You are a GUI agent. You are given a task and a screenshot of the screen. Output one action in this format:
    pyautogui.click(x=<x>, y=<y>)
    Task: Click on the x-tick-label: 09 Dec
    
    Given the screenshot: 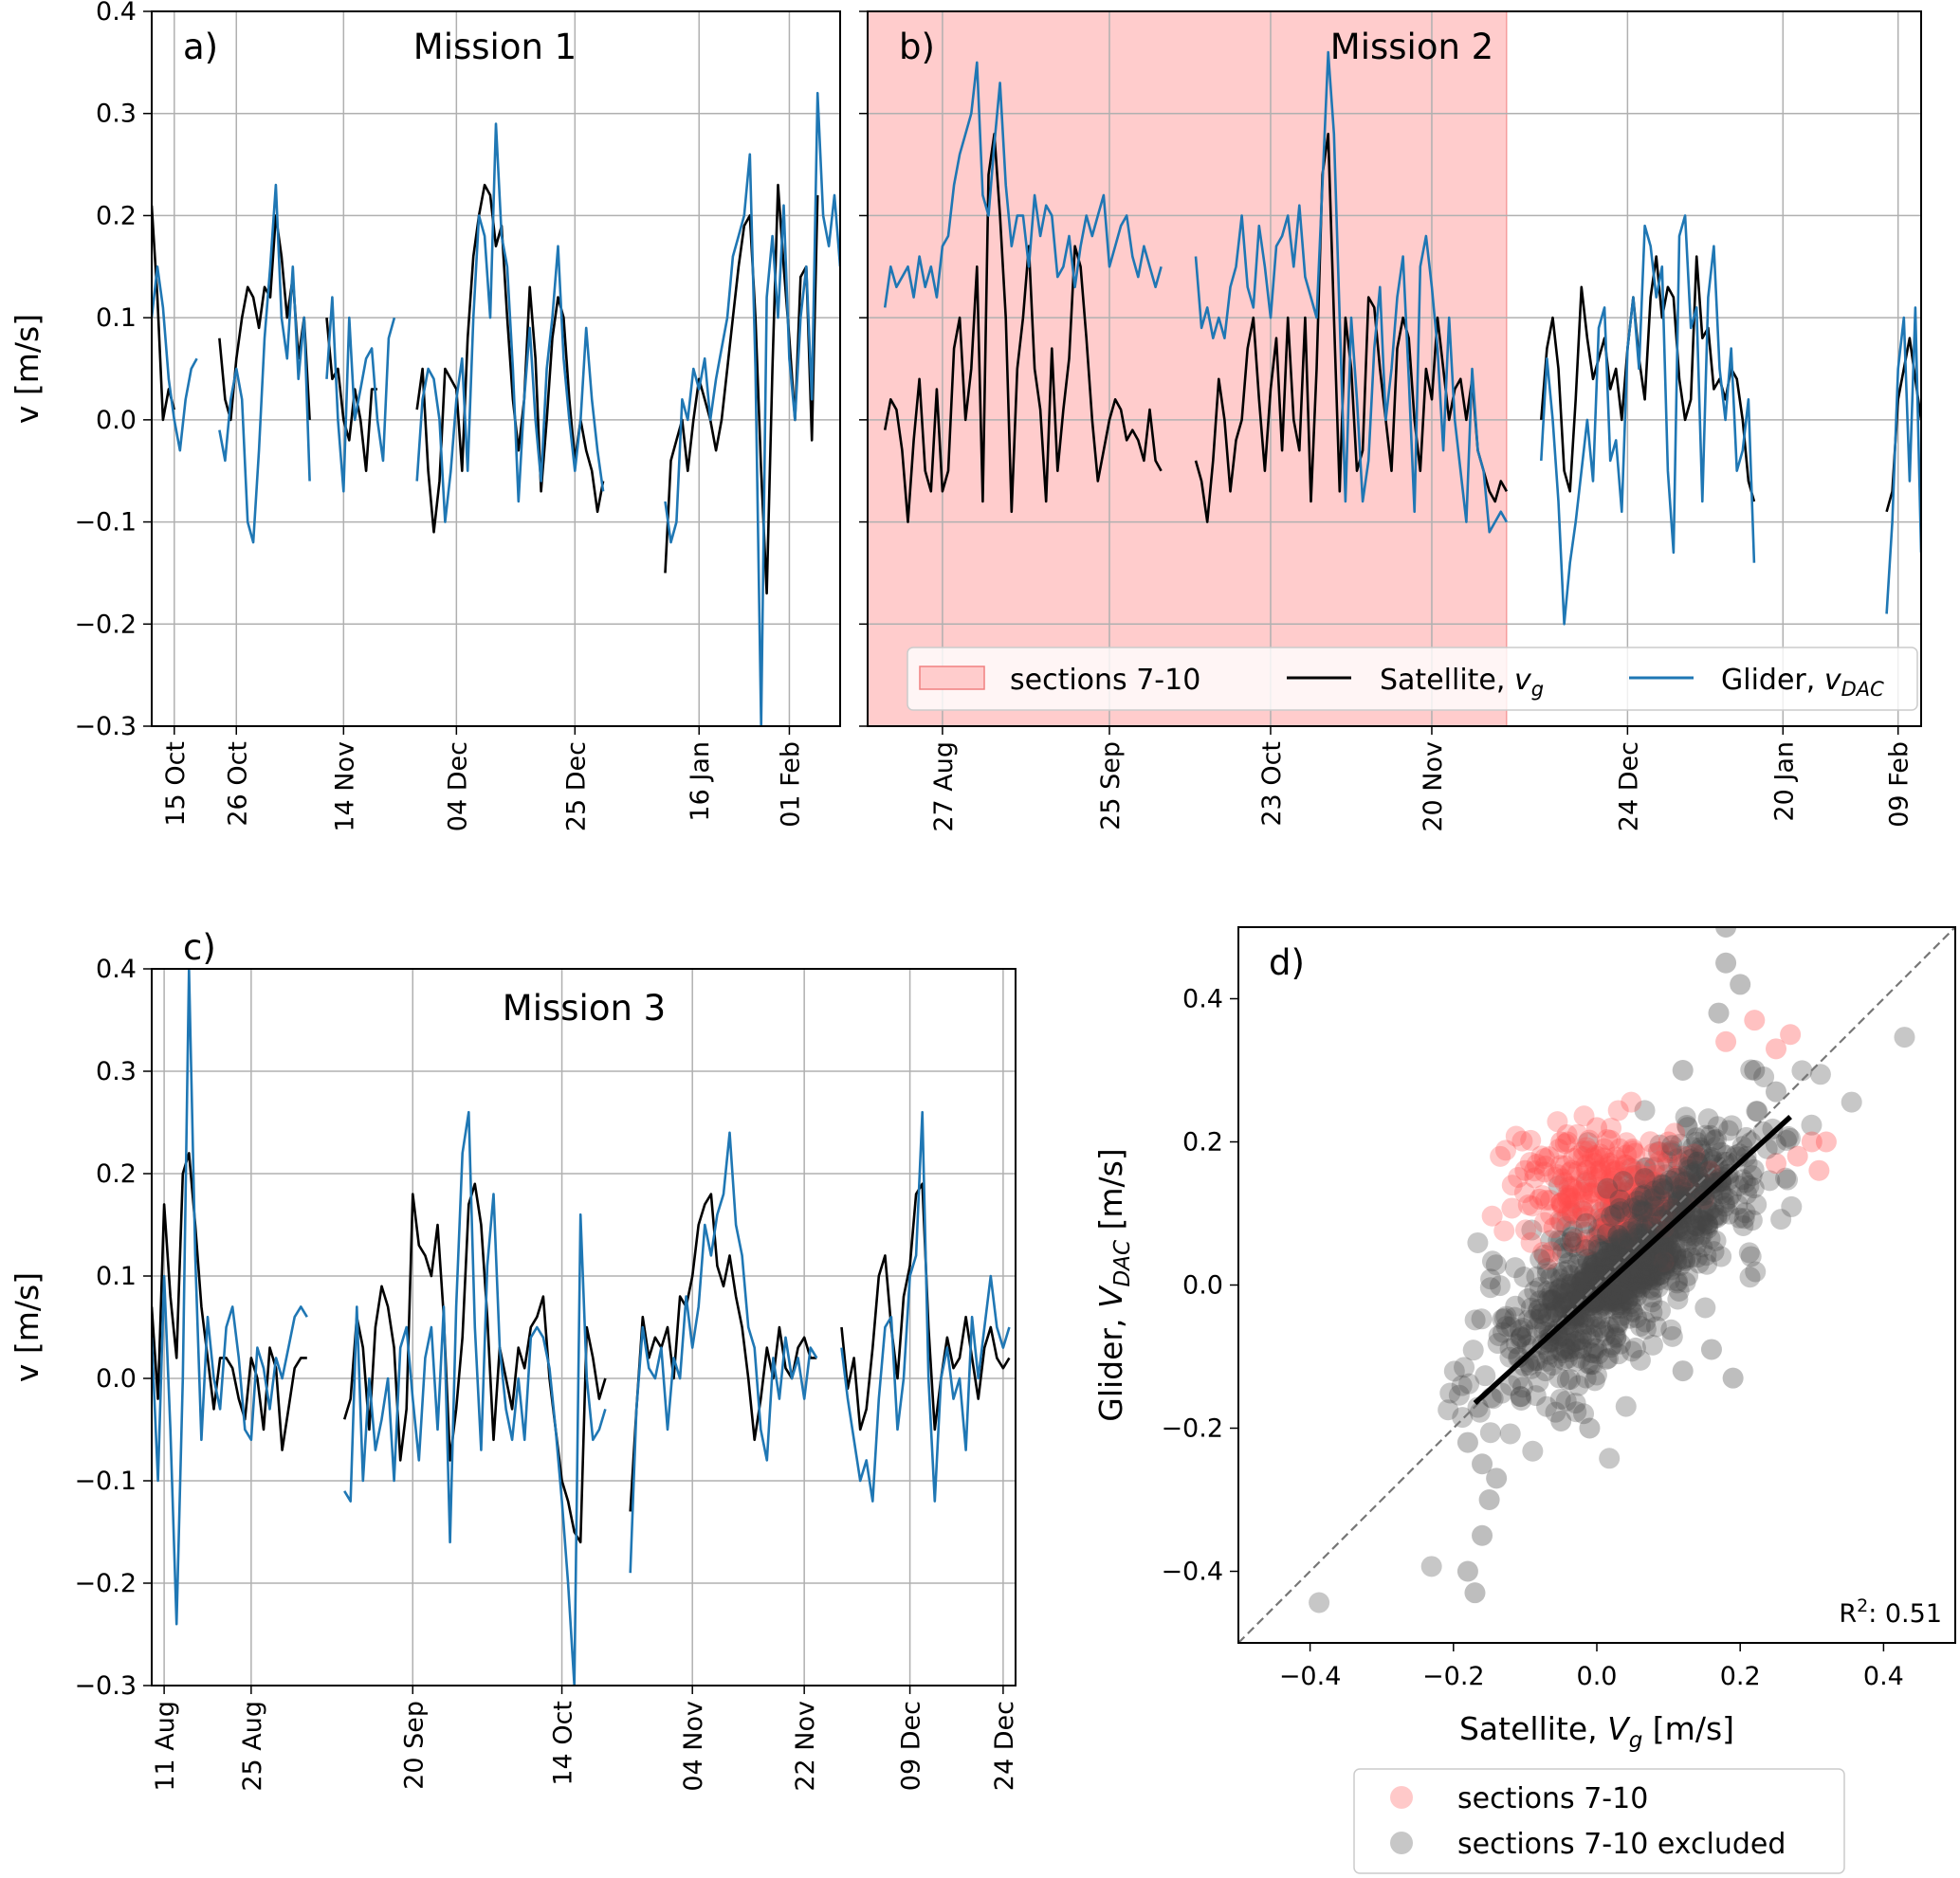 What is the action you would take?
    pyautogui.click(x=911, y=1746)
    